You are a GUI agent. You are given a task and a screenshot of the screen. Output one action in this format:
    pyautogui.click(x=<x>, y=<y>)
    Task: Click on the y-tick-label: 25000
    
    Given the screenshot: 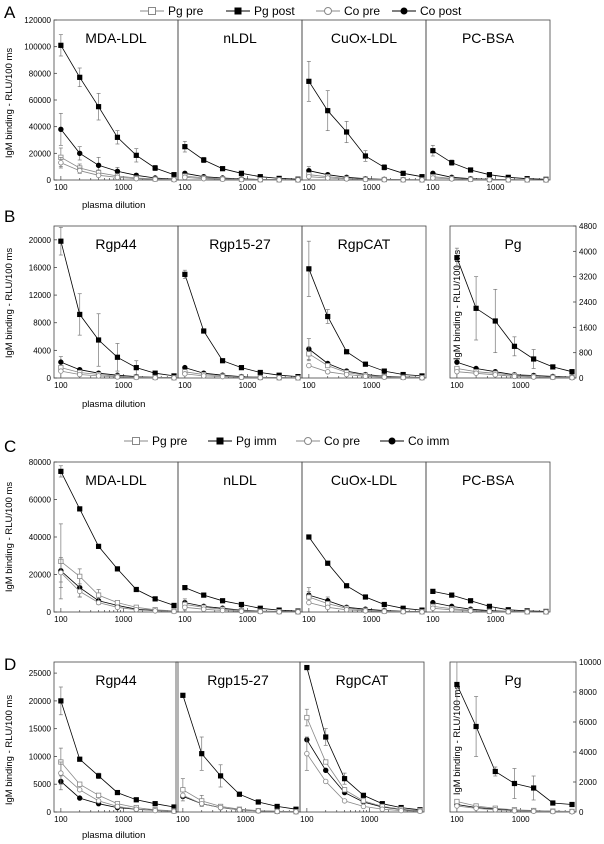 What is the action you would take?
    pyautogui.click(x=40, y=673)
    